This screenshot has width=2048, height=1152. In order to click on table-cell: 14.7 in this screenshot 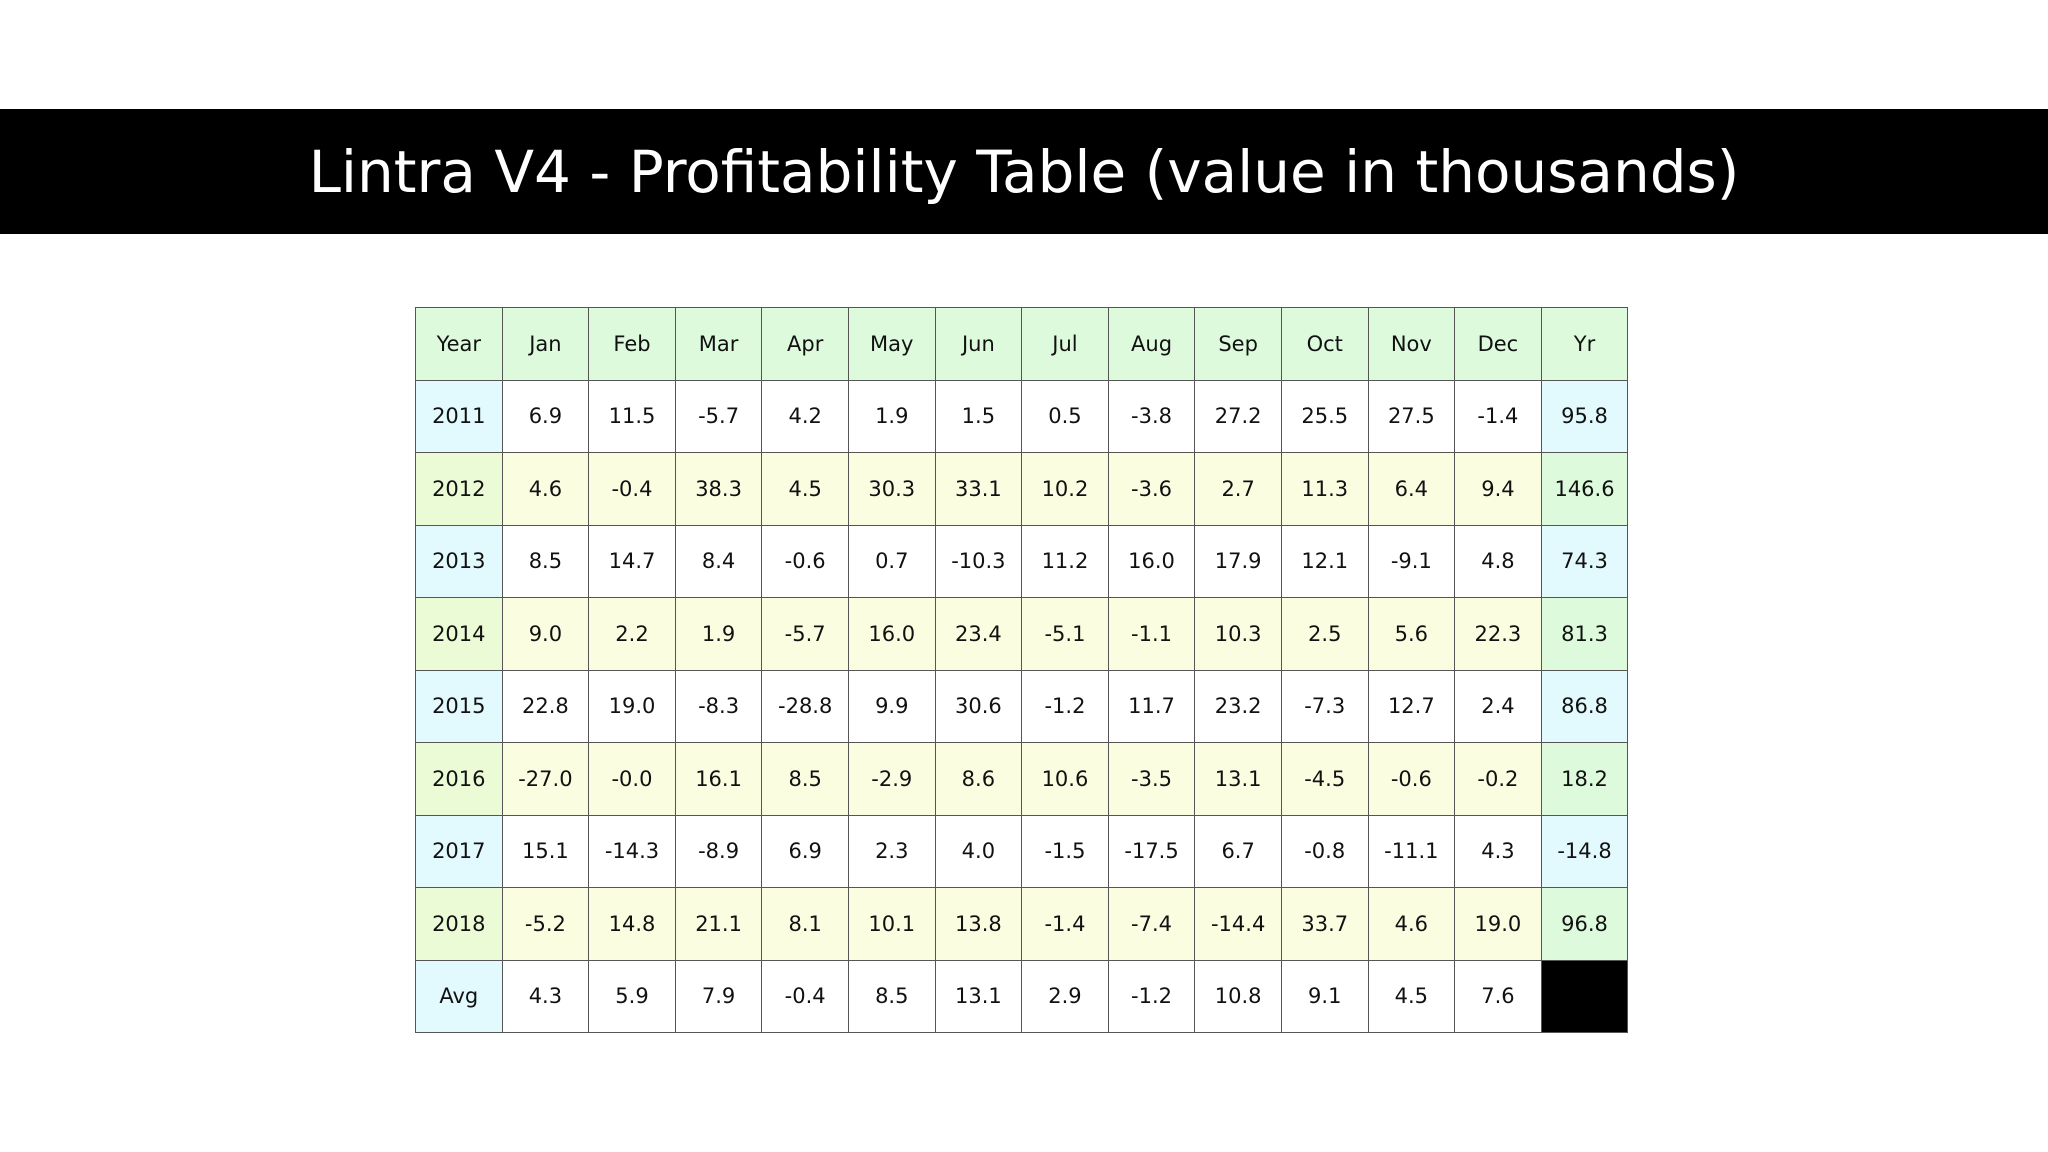, I will do `click(632, 561)`.